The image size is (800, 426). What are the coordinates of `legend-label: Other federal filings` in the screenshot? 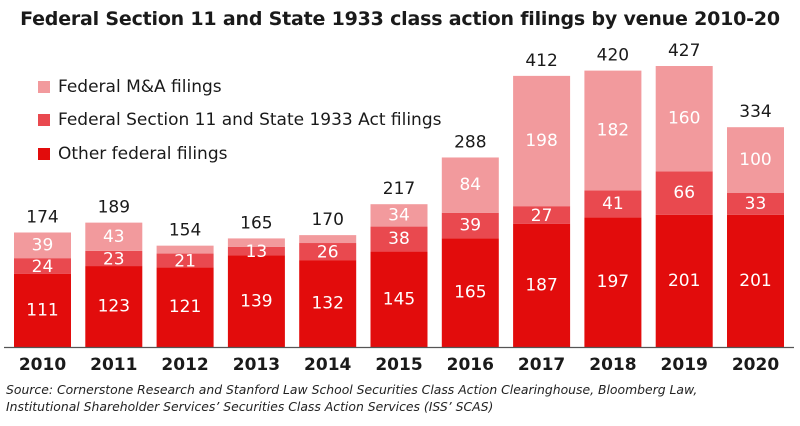 It's located at (143, 154).